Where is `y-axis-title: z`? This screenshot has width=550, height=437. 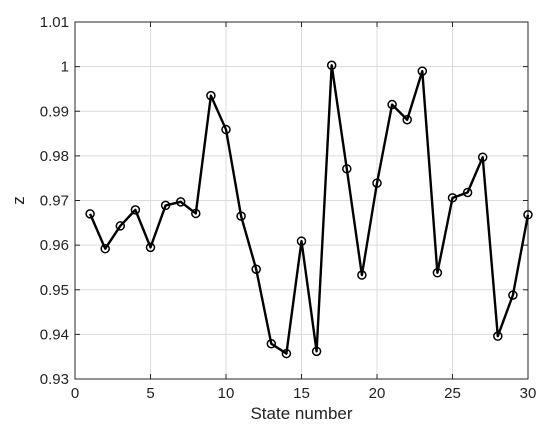
y-axis-title: z is located at coordinates (18, 200).